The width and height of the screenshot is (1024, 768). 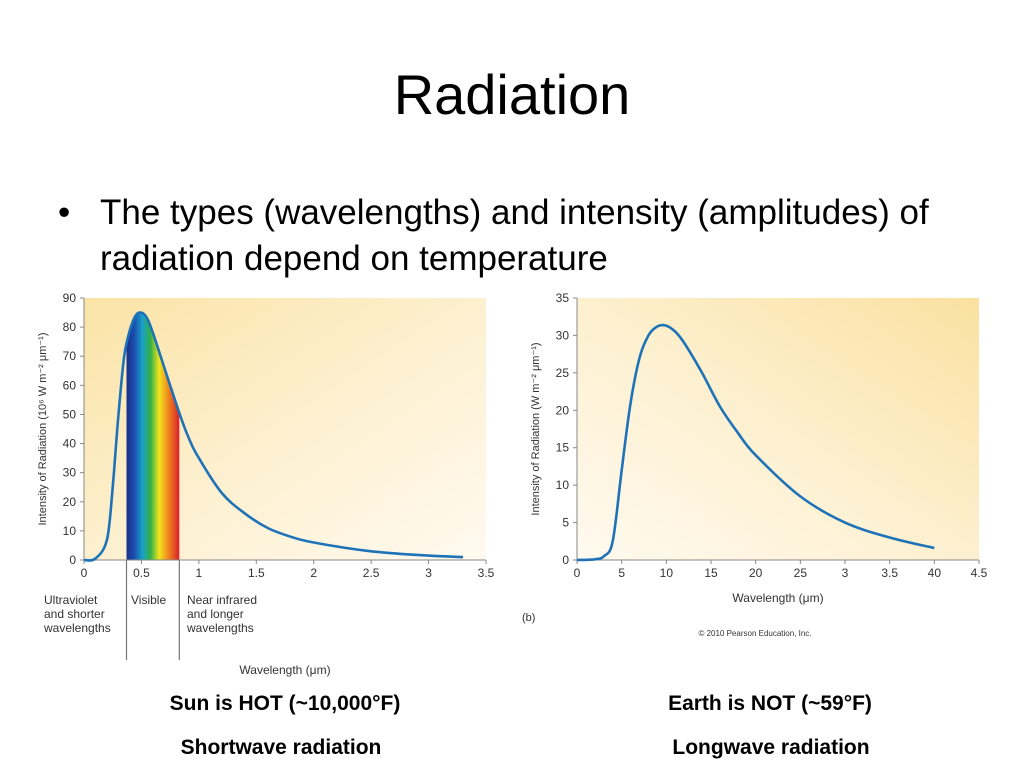 What do you see at coordinates (563, 373) in the screenshot?
I see `y-tick-label: 25` at bounding box center [563, 373].